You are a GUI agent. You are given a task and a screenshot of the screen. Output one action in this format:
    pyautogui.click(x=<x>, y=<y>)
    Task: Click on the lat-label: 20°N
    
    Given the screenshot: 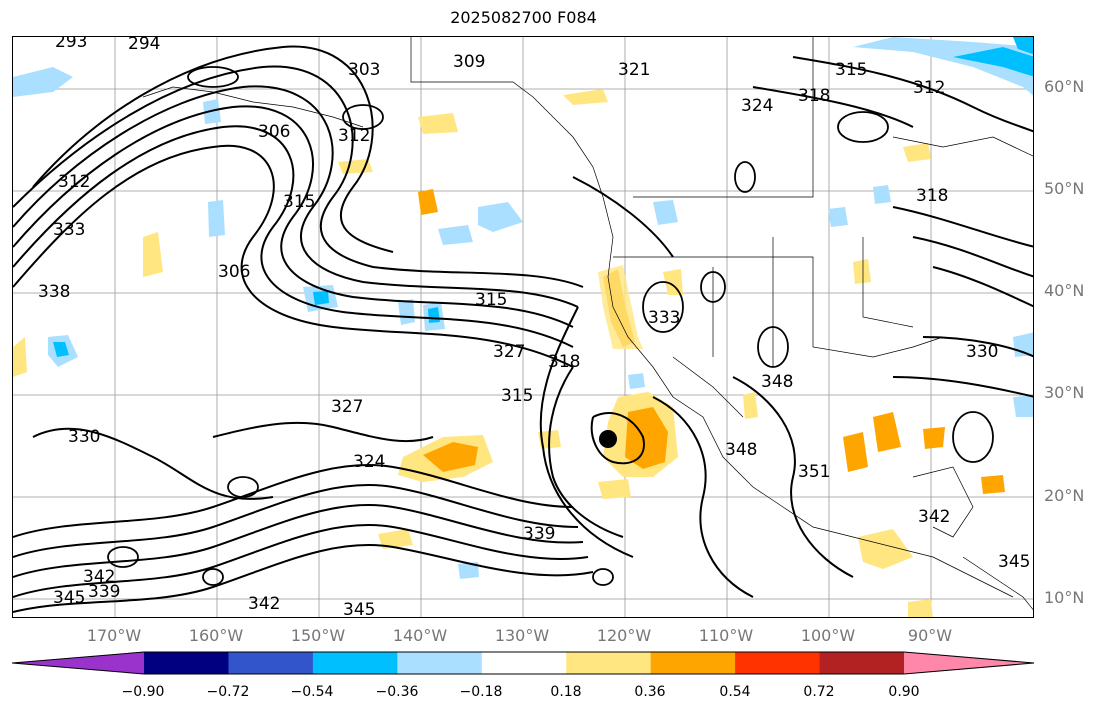 What is the action you would take?
    pyautogui.click(x=1064, y=495)
    